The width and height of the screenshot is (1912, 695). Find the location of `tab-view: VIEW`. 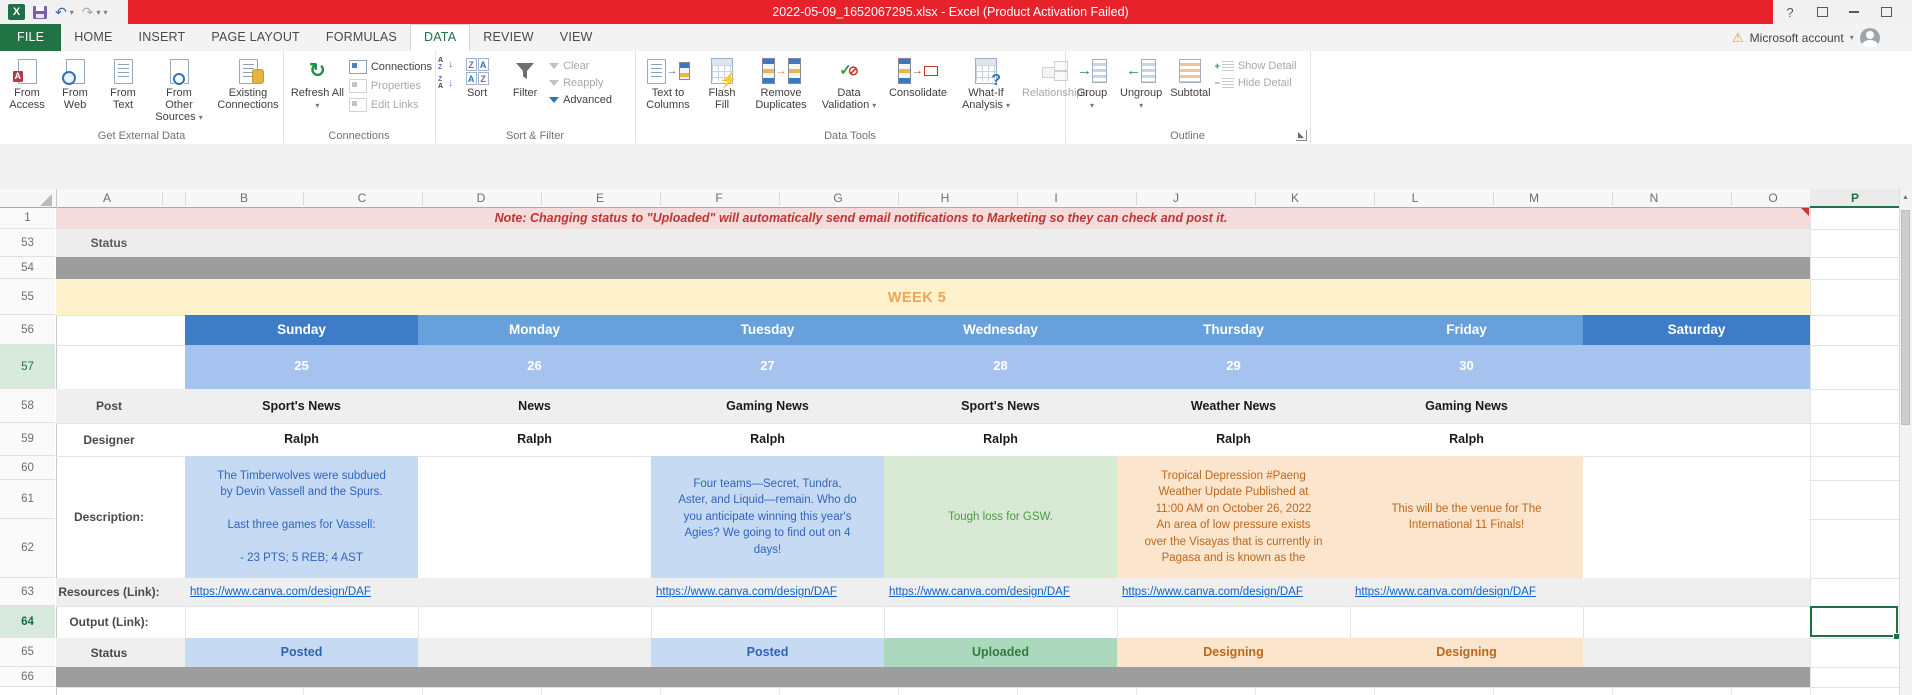

tab-view: VIEW is located at coordinates (576, 37).